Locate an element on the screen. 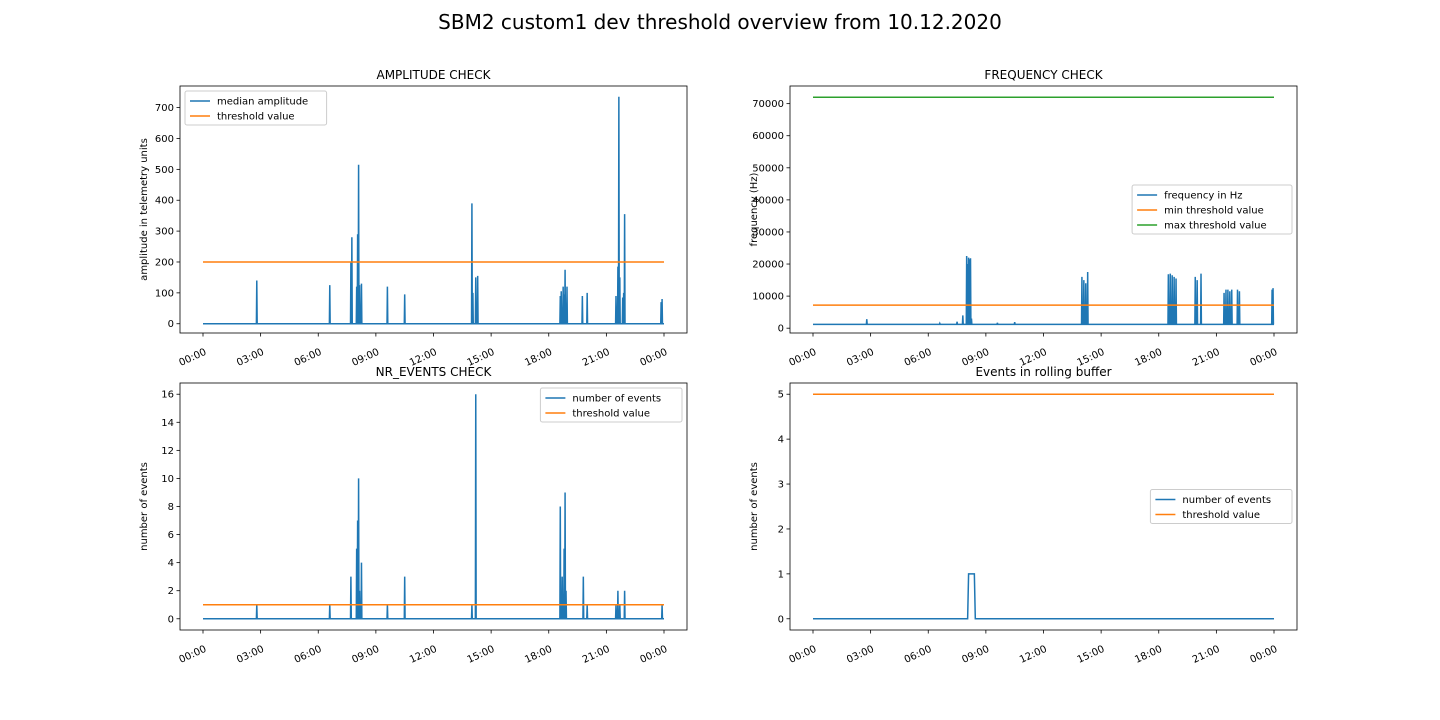 Image resolution: width=1440 pixels, height=720 pixels. panel-title: NR_EVENTS CHECK is located at coordinates (434, 372).